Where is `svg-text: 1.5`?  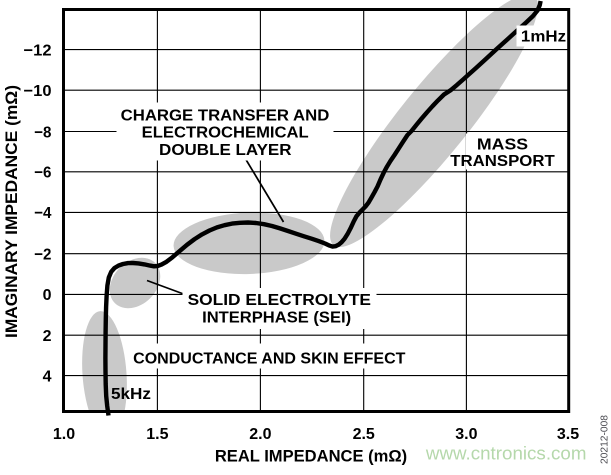
svg-text: 1.5 is located at coordinates (157, 434).